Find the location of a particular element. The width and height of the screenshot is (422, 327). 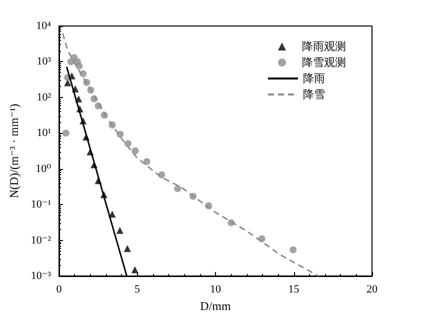

y-tick-label: 10¹ is located at coordinates (44, 133).